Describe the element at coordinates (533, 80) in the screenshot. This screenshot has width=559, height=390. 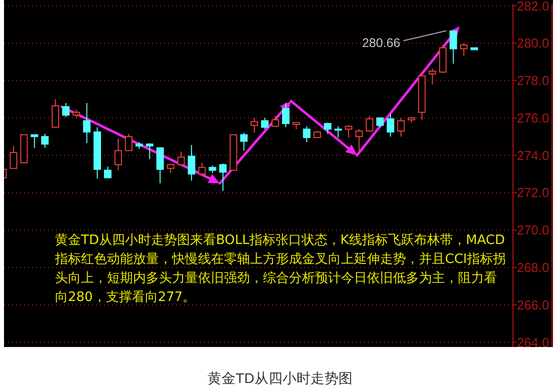
I see `y-tick-label: 278.0` at that location.